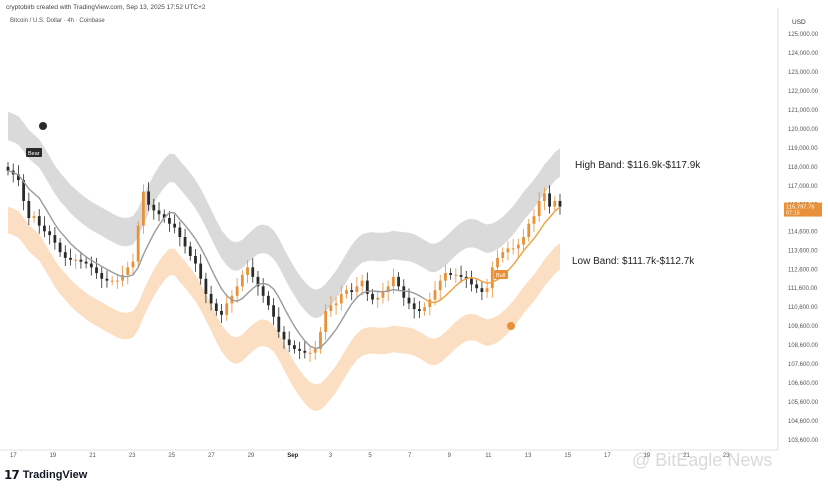  I want to click on bear-tag: Bear, so click(34, 152).